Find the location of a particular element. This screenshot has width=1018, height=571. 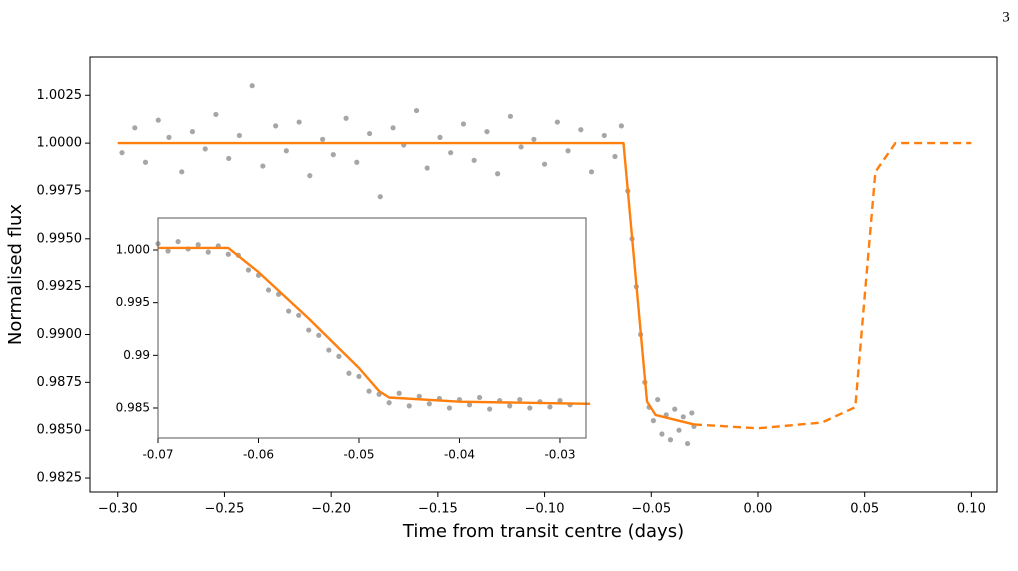

x-axis-label: Time from transit centre (days) is located at coordinates (543, 531).